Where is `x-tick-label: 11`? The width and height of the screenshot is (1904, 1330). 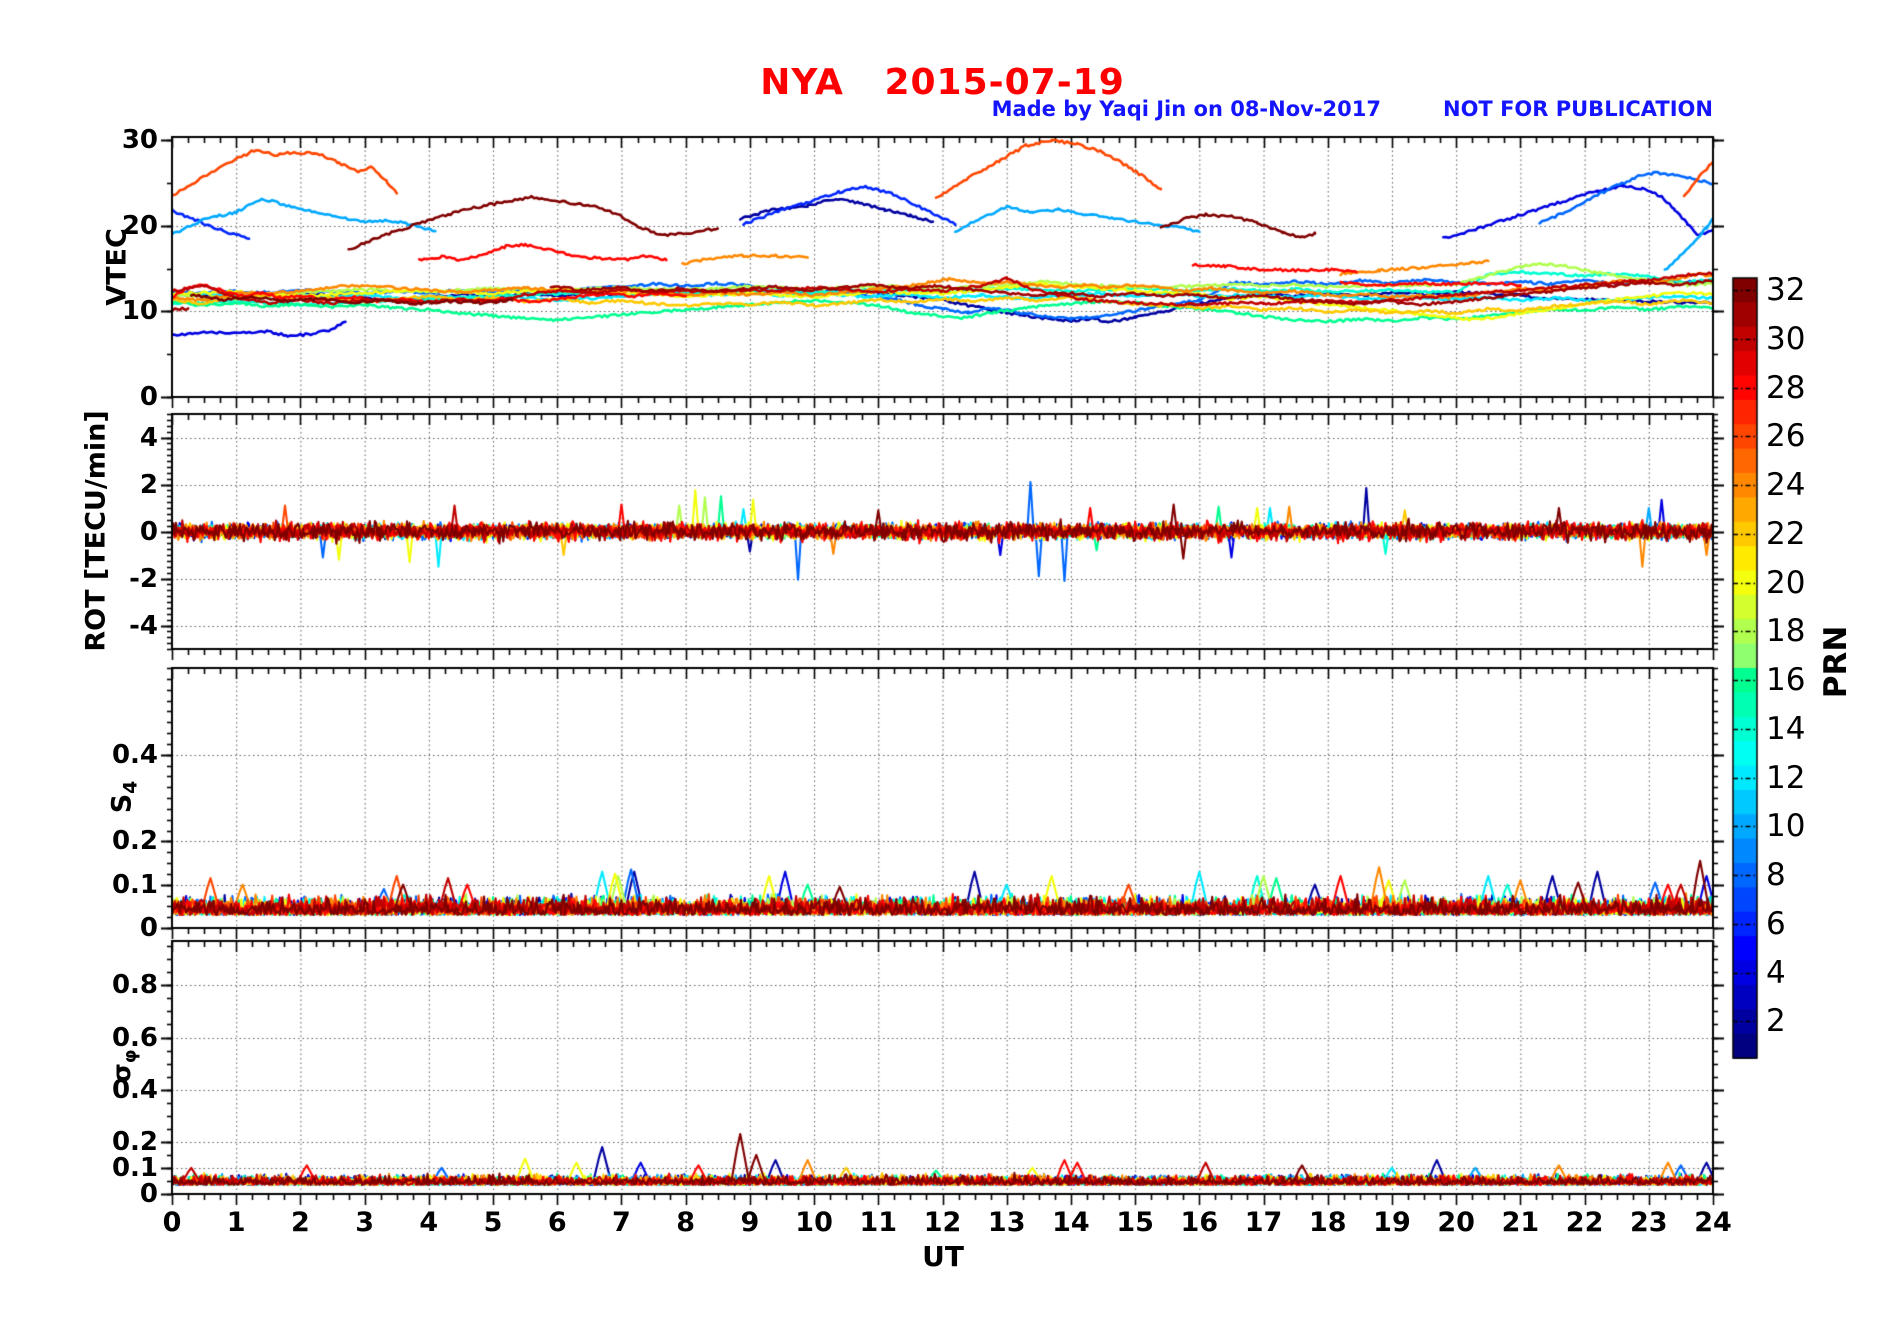 x-tick-label: 11 is located at coordinates (878, 1222).